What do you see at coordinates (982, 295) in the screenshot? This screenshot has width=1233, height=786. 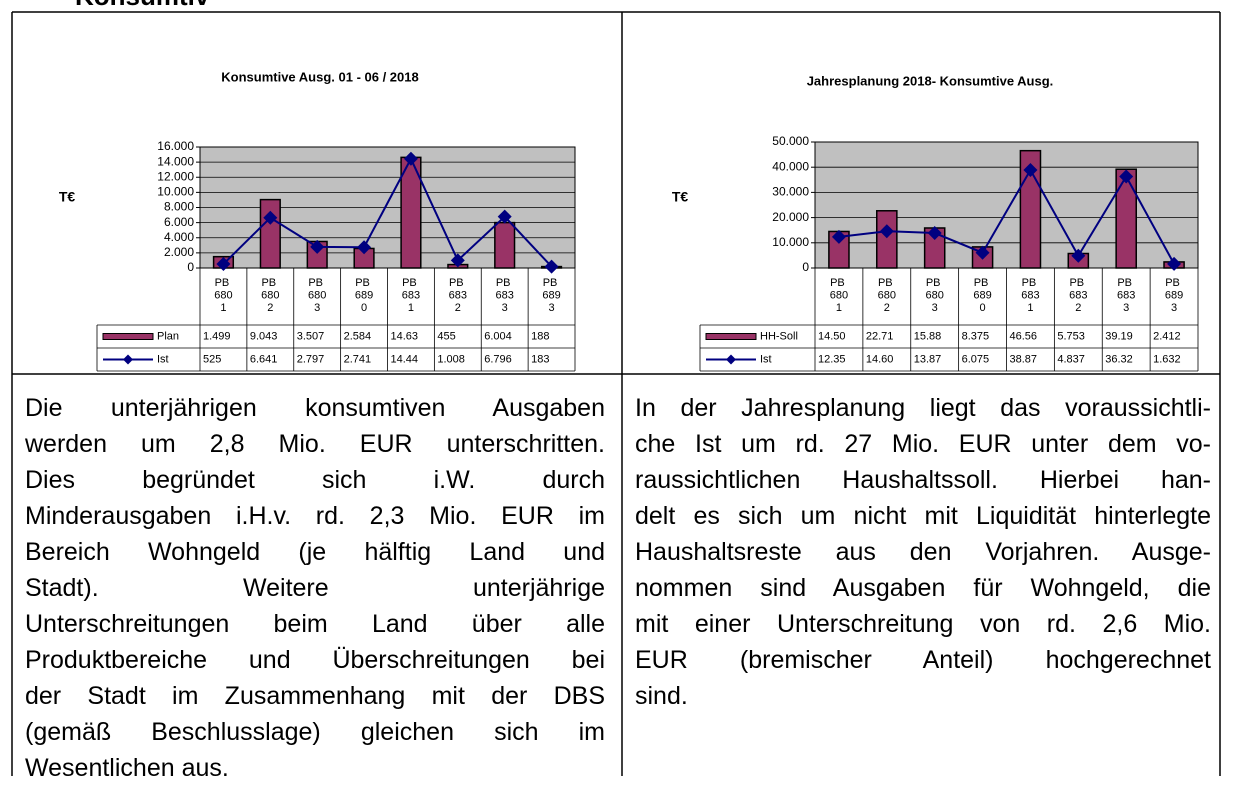 I see `x-tick-label: PB 689 0` at bounding box center [982, 295].